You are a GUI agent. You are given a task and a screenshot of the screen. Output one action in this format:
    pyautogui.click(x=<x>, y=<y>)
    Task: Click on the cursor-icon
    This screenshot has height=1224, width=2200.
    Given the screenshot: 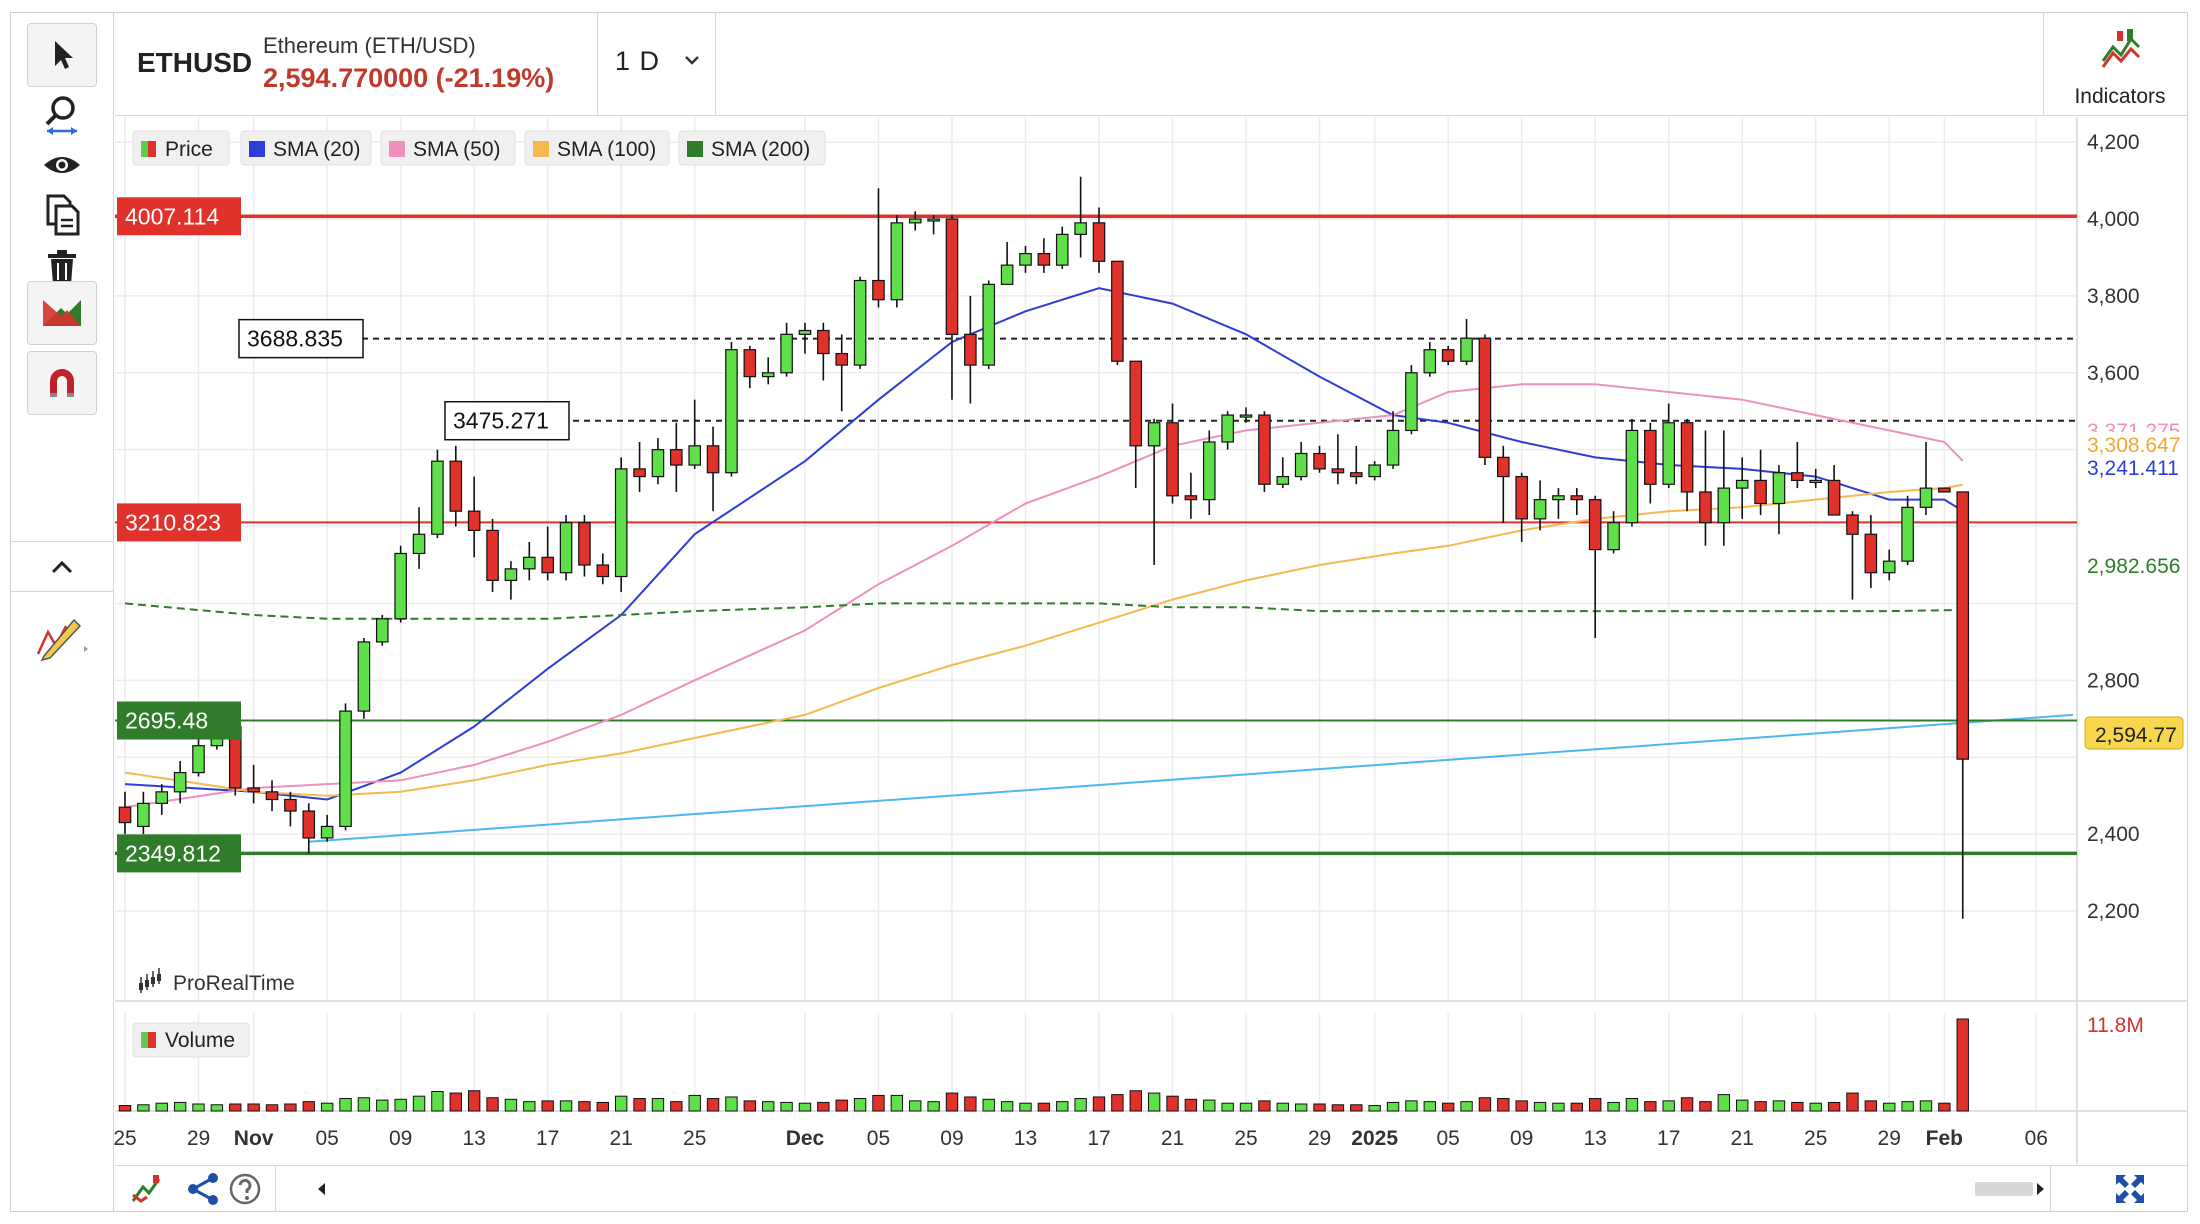 What is the action you would take?
    pyautogui.click(x=62, y=55)
    